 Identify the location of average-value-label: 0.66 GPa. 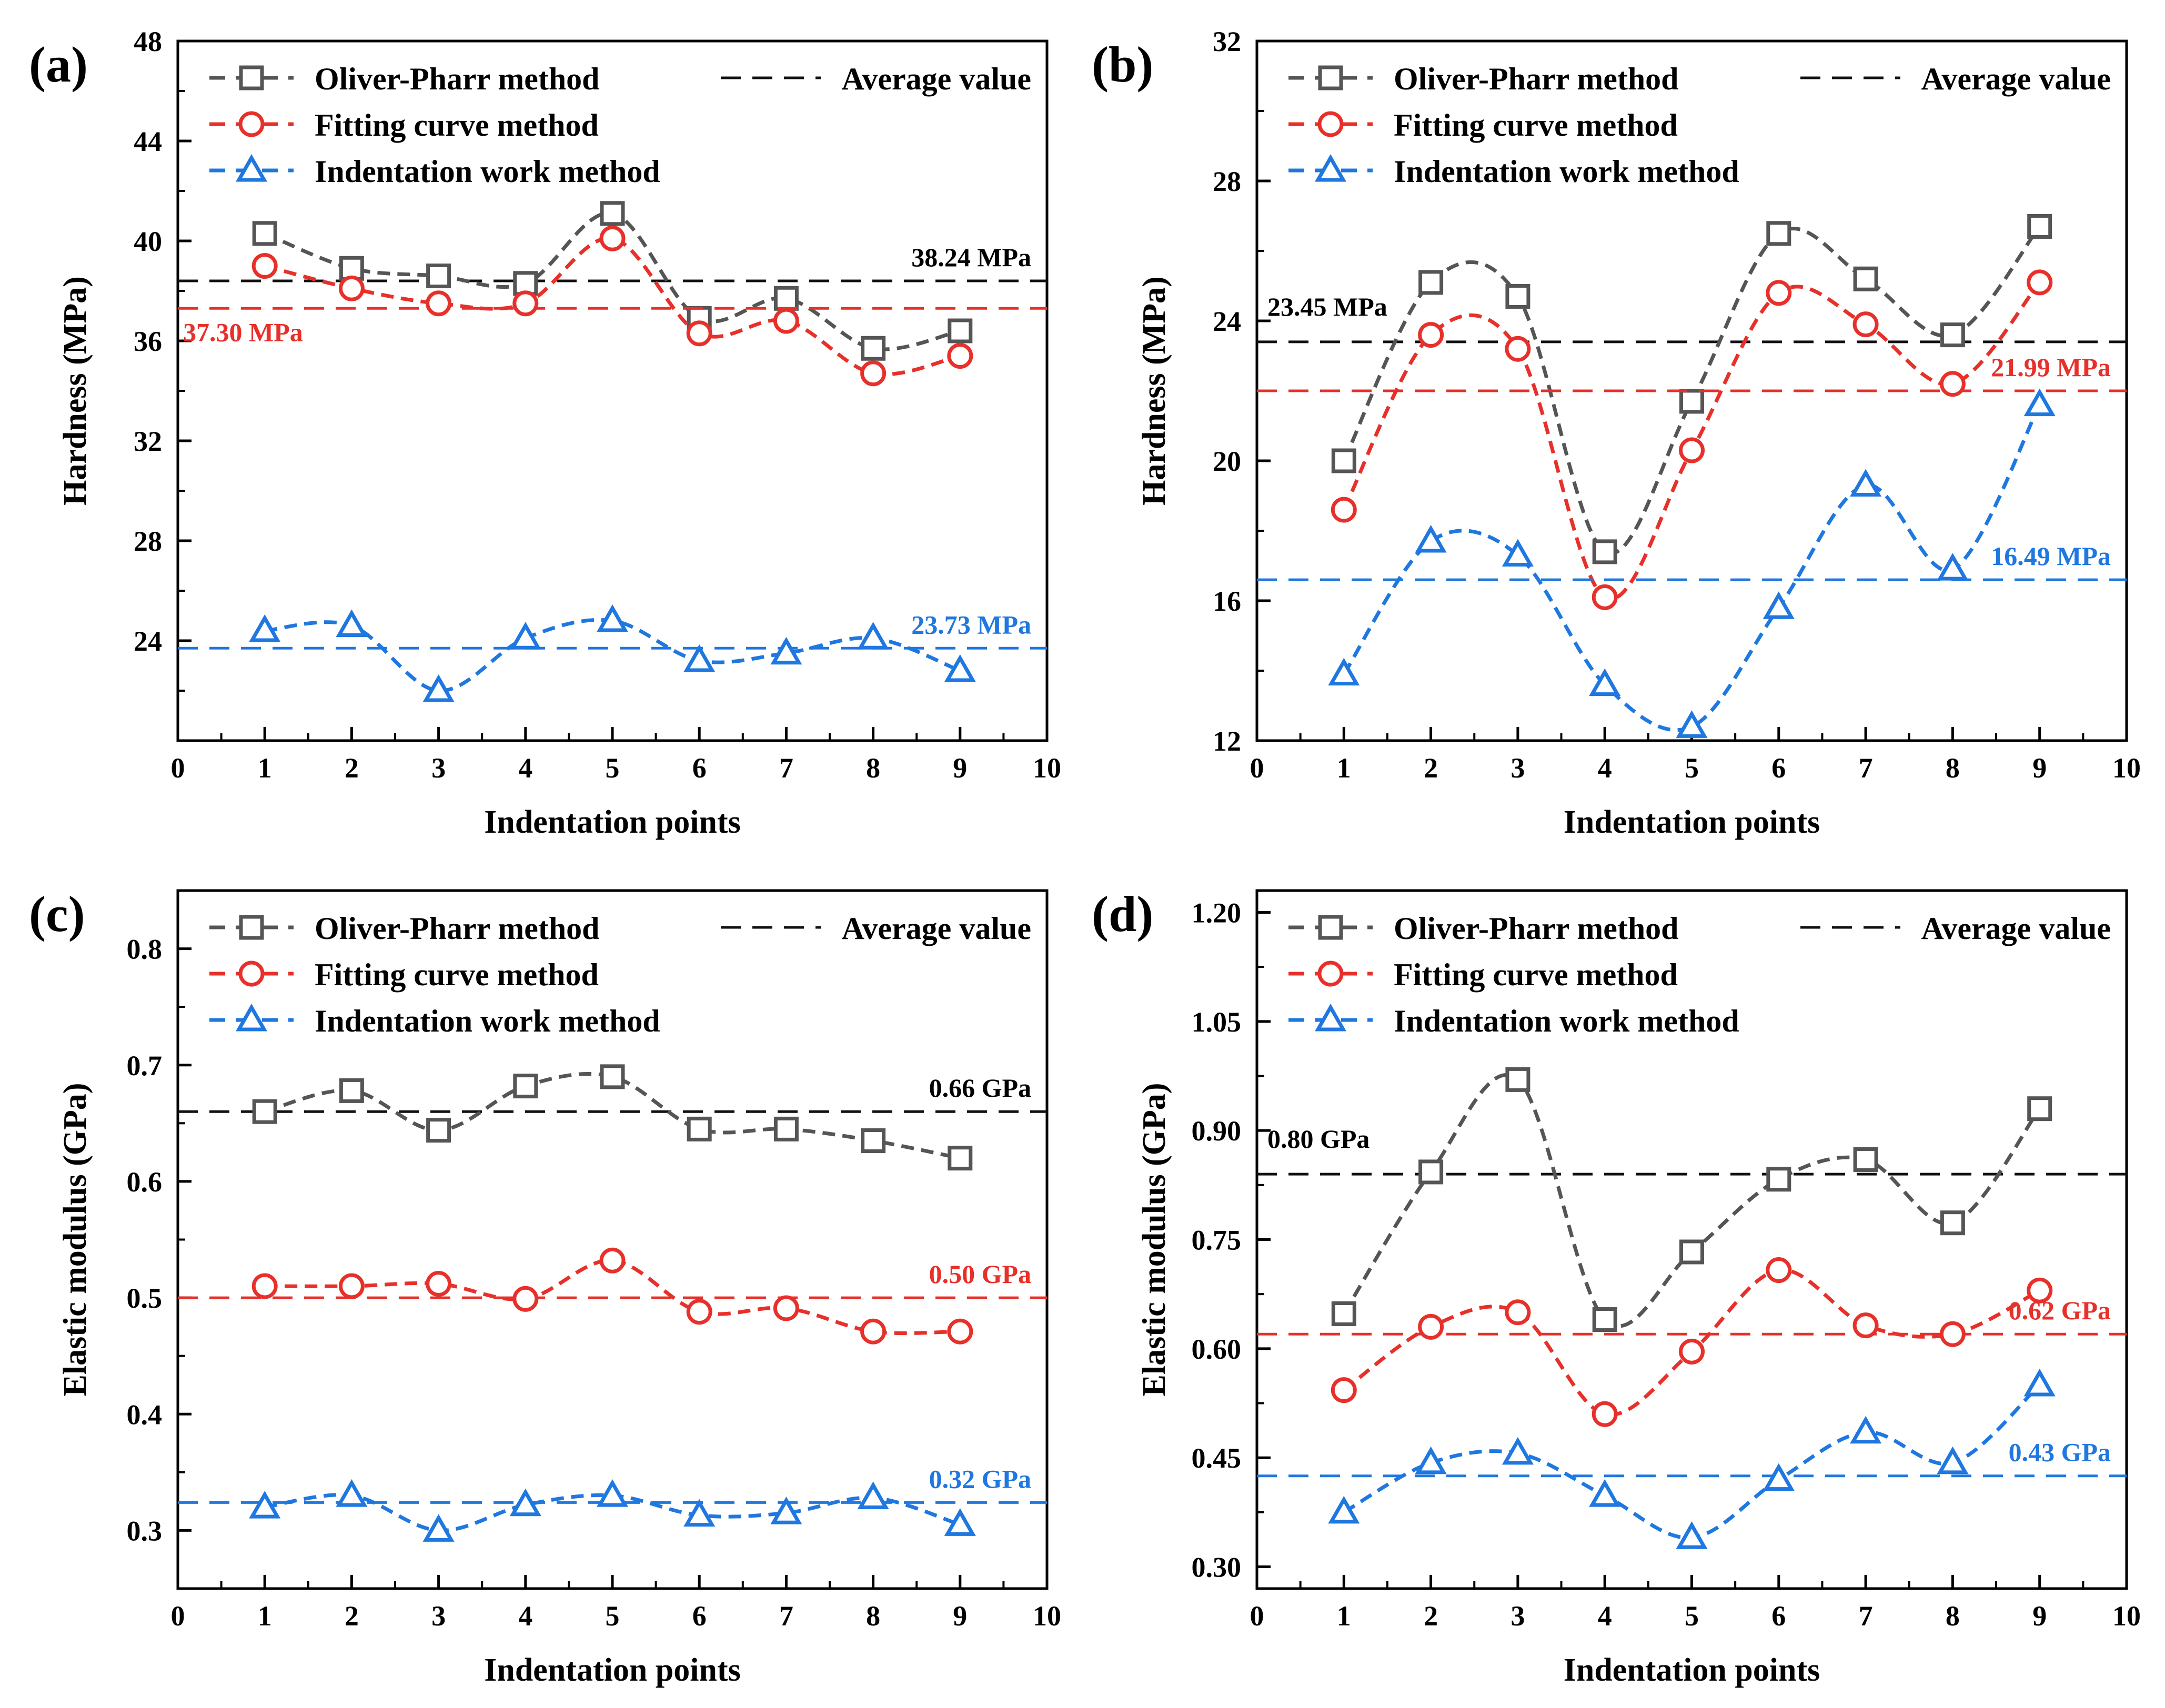
(980, 1088).